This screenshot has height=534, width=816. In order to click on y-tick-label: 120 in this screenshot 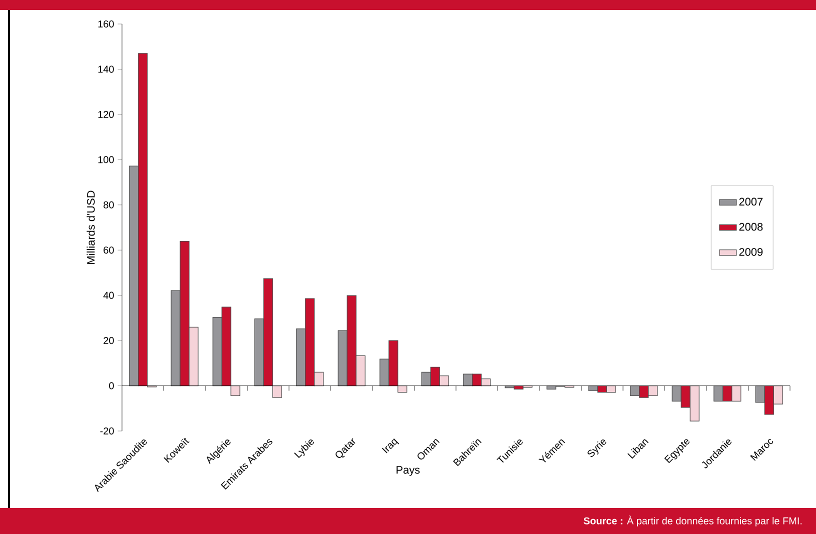, I will do `click(106, 114)`.